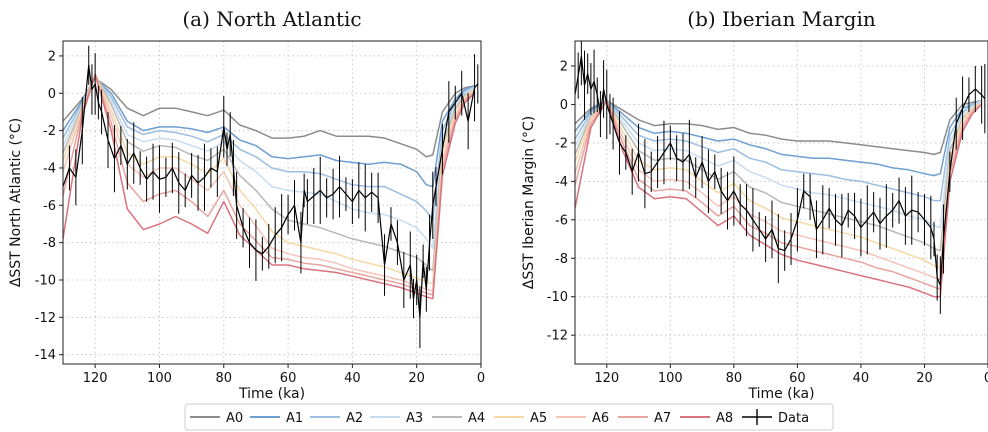  Describe the element at coordinates (458, 418) in the screenshot. I see `legend-item-a4: A4` at that location.